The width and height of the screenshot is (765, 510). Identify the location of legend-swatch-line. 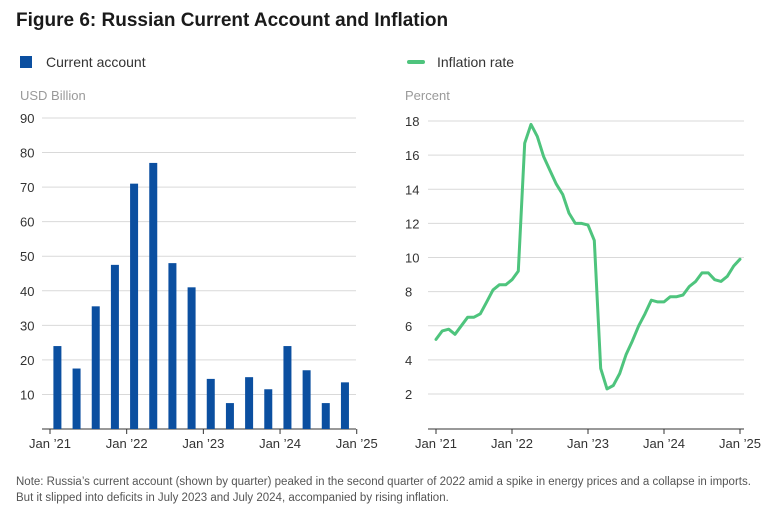
(416, 62).